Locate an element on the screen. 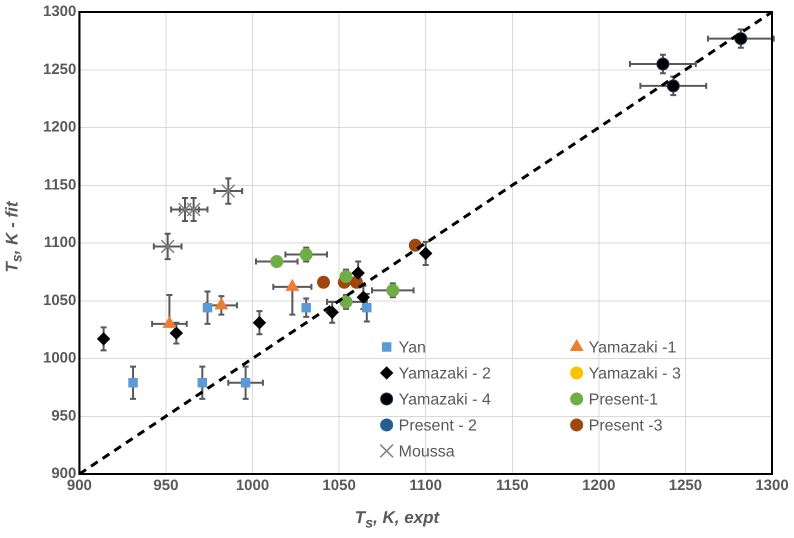 This screenshot has width=794, height=538. y-tick-label: 950 is located at coordinates (63, 415).